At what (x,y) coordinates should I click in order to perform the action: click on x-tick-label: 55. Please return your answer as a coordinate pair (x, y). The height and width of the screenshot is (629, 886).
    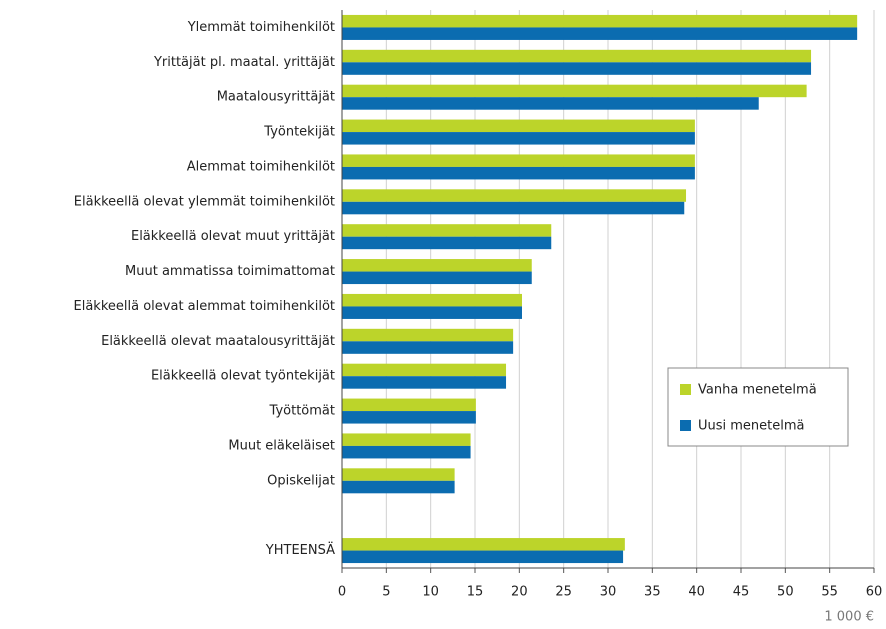
    Looking at the image, I should click on (829, 592).